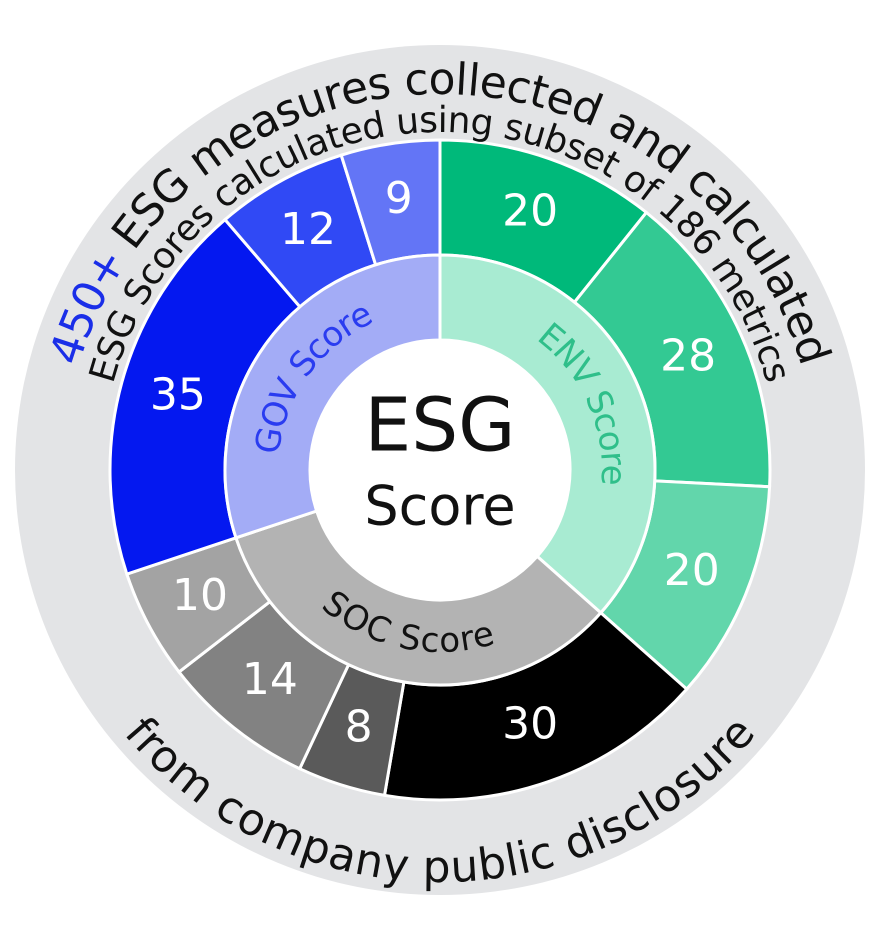  What do you see at coordinates (359, 727) in the screenshot?
I see `segment-label: 8` at bounding box center [359, 727].